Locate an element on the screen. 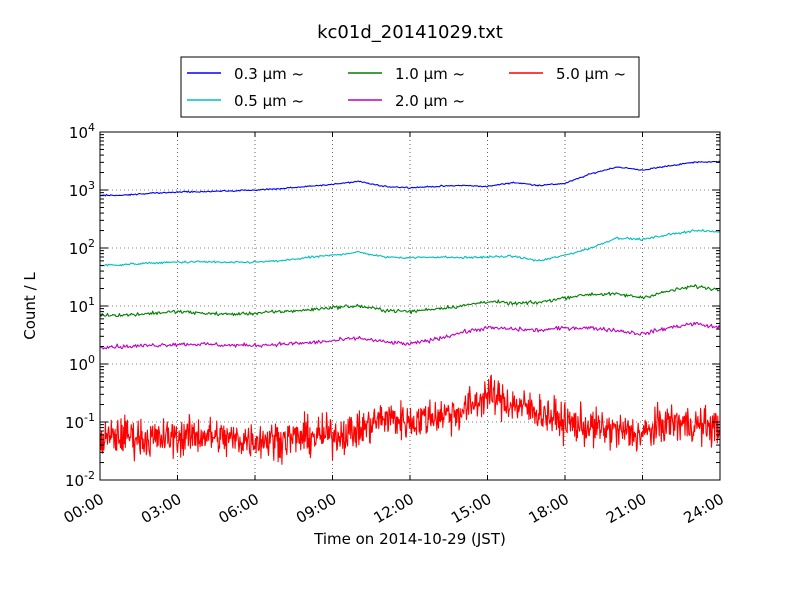 This screenshot has width=800, height=600. y-tick-label: 10⁰ is located at coordinates (82, 363).